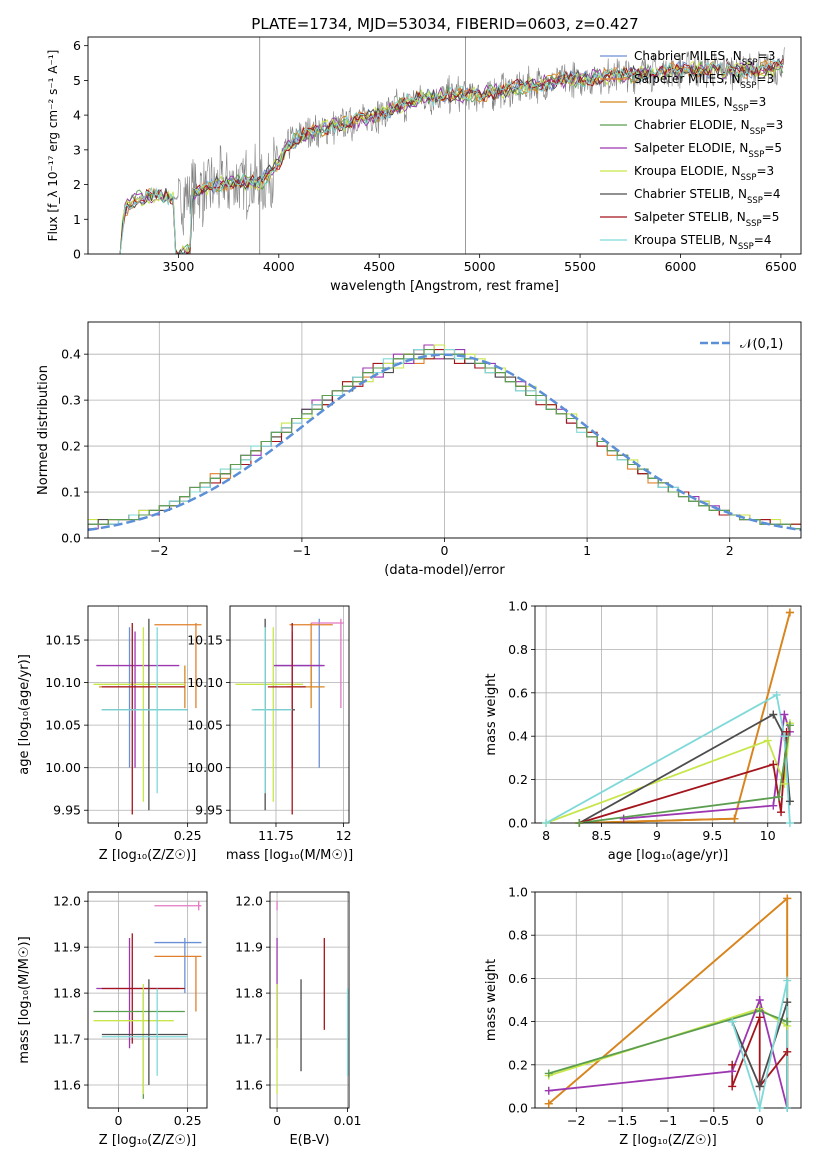  What do you see at coordinates (379, 266) in the screenshot?
I see `x-tick-label: 4500` at bounding box center [379, 266].